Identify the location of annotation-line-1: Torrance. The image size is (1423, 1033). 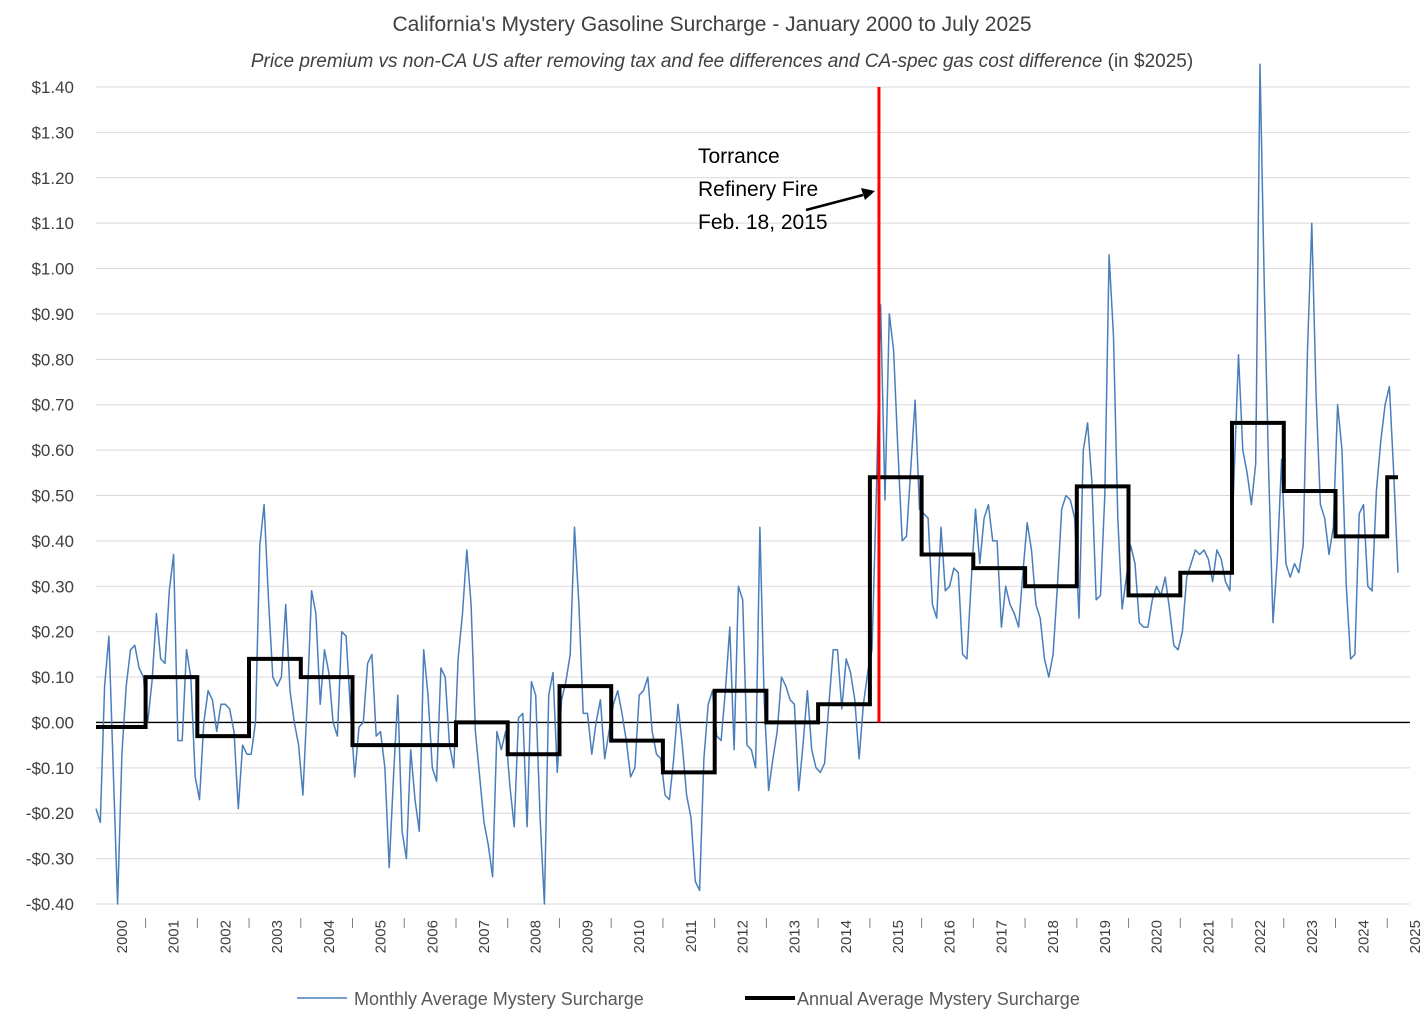
(739, 156).